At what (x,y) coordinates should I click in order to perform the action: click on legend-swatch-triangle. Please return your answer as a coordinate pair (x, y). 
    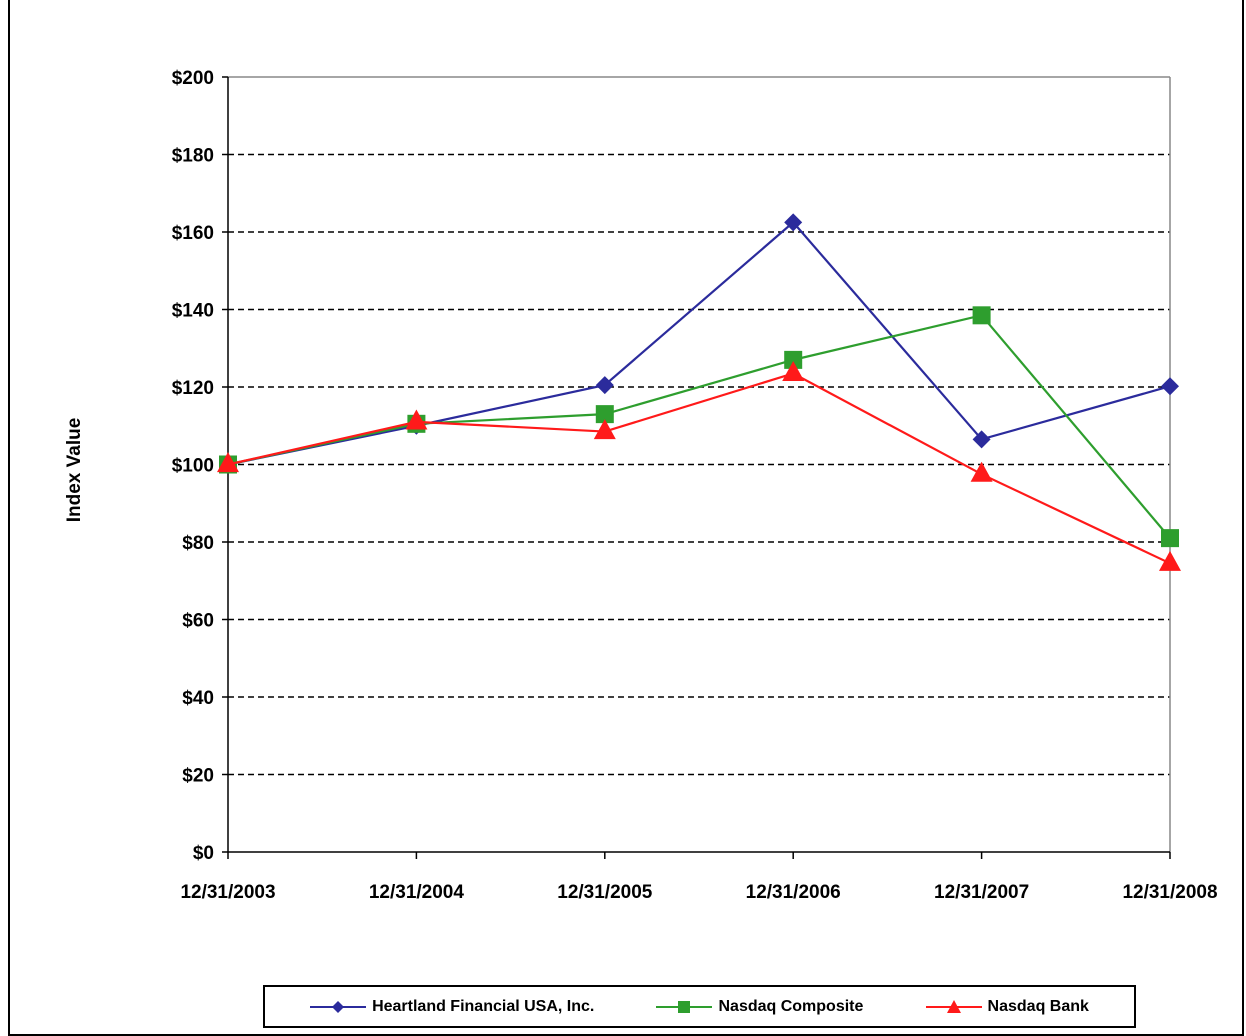
    Looking at the image, I should click on (953, 1006).